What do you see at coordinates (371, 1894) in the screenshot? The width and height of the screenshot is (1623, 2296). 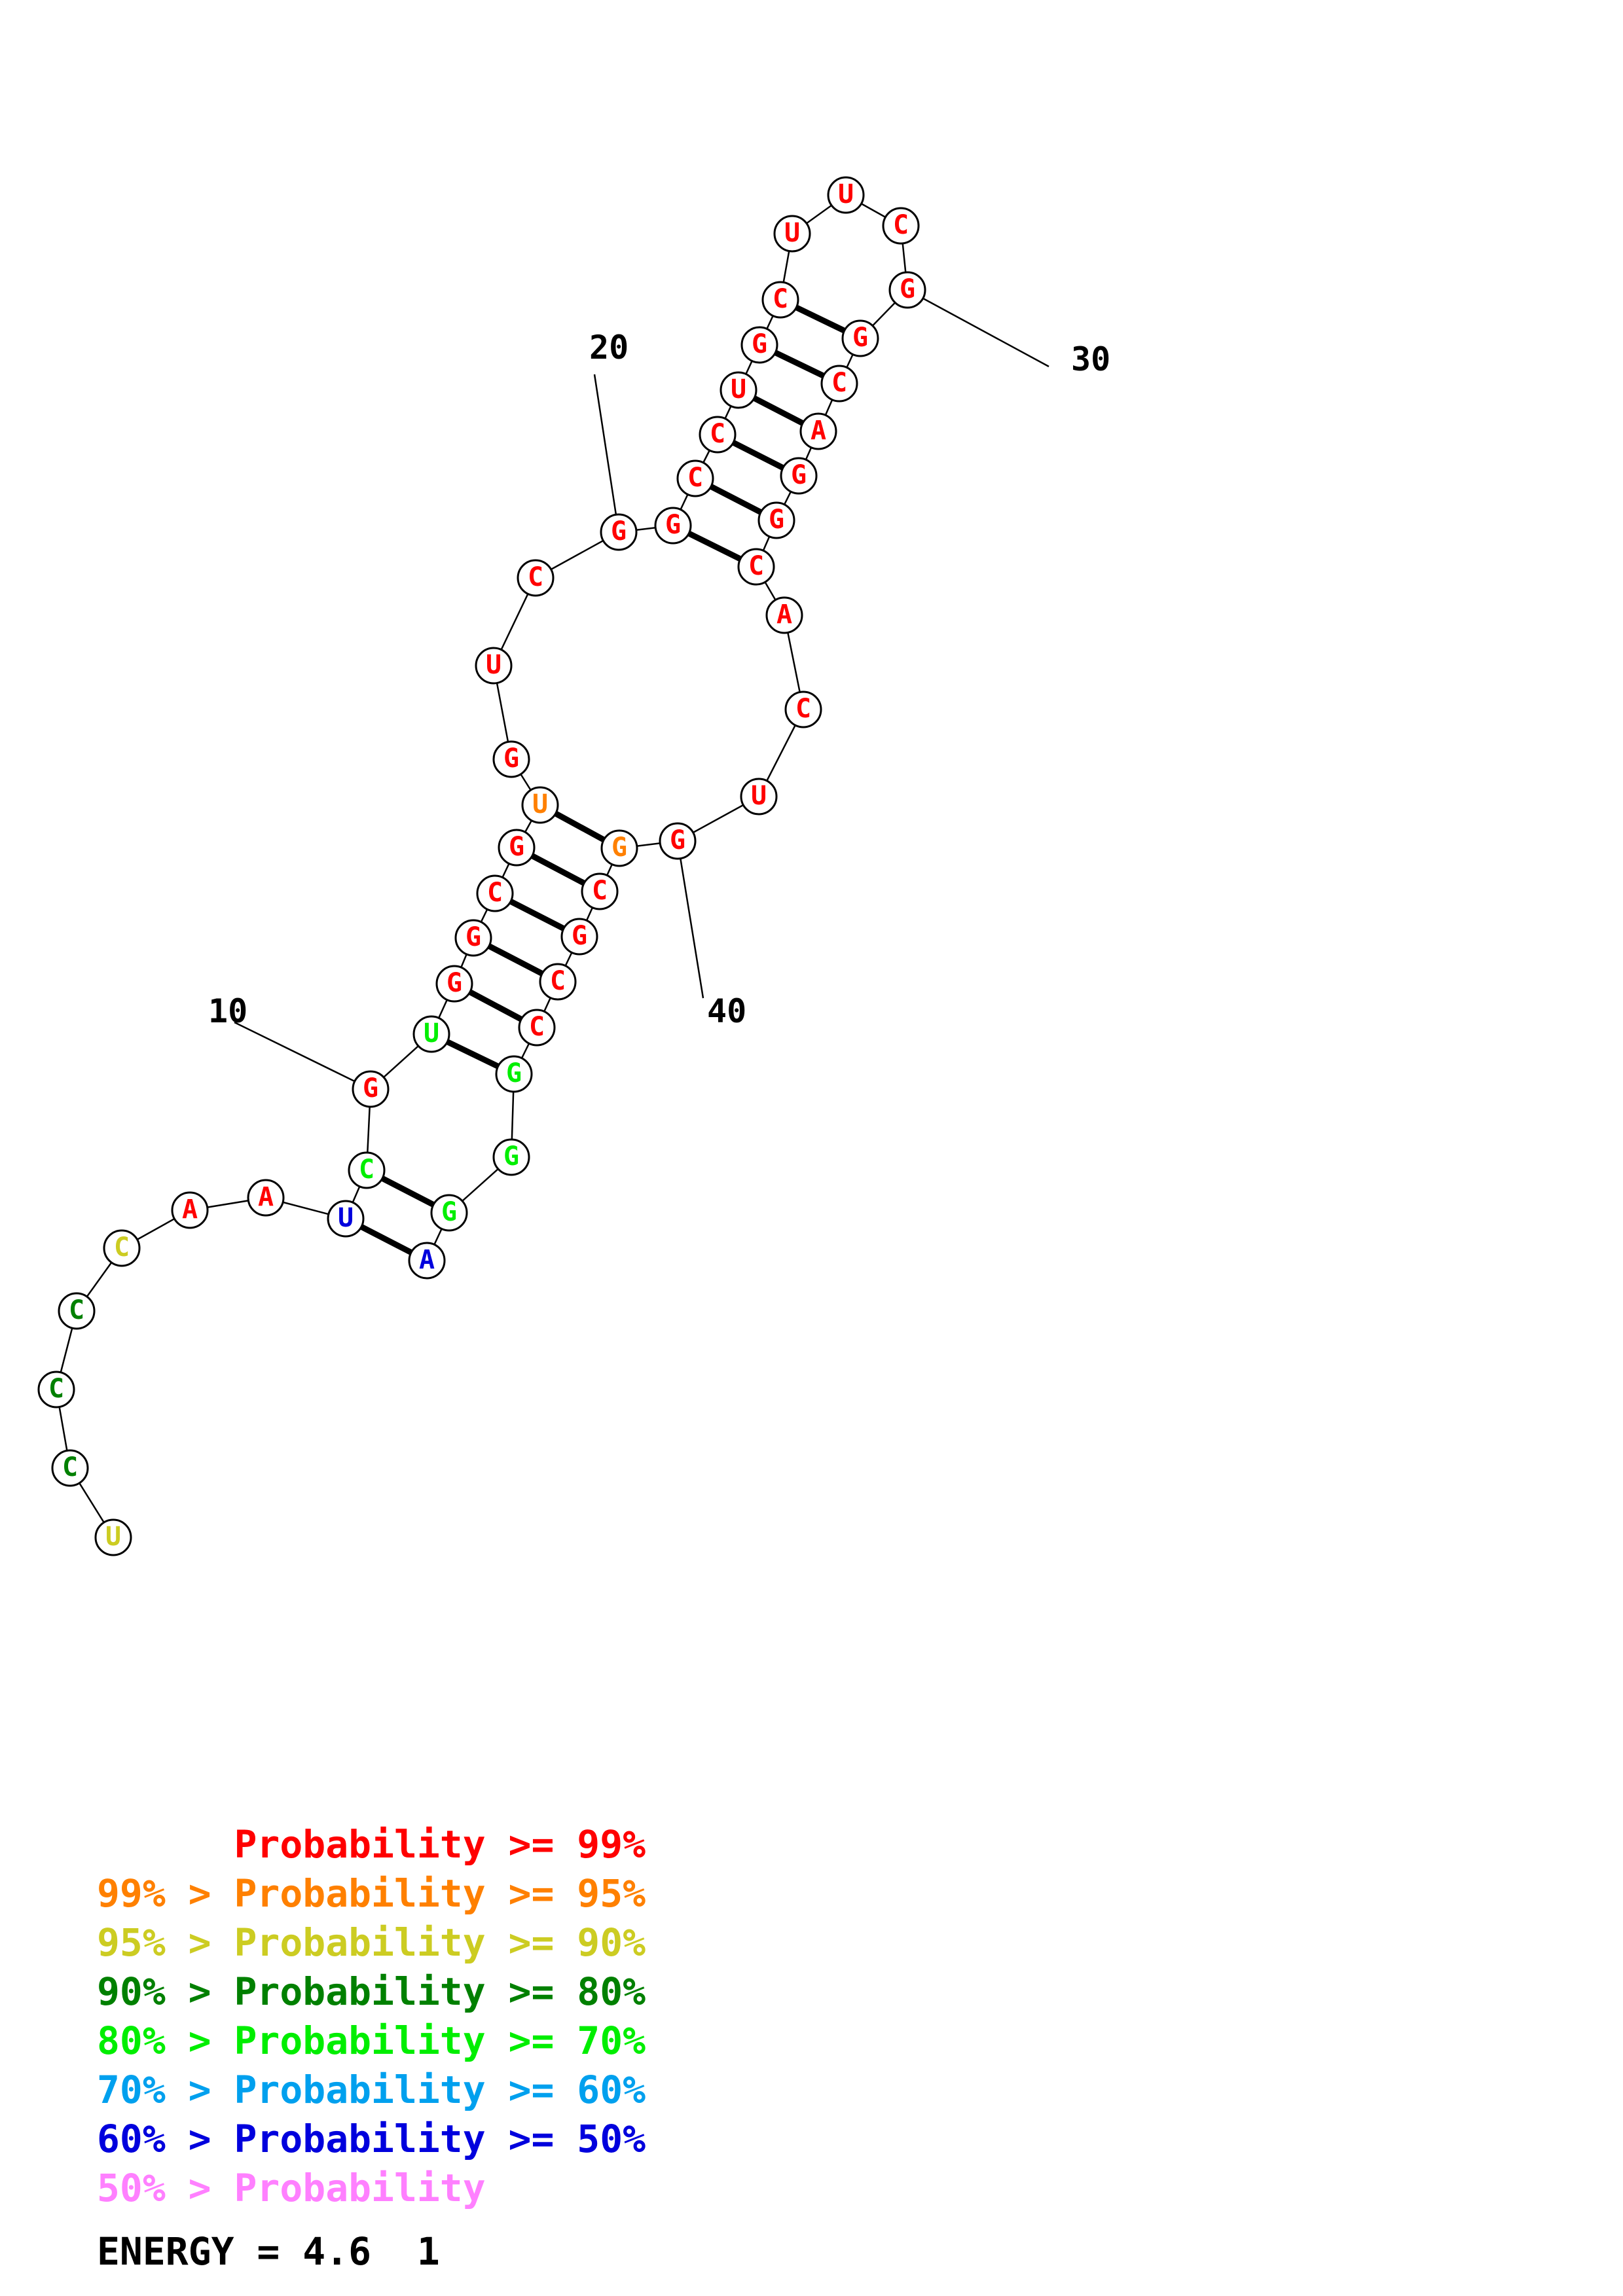 I see `legend-entry: 99% > Probability >= 95%` at bounding box center [371, 1894].